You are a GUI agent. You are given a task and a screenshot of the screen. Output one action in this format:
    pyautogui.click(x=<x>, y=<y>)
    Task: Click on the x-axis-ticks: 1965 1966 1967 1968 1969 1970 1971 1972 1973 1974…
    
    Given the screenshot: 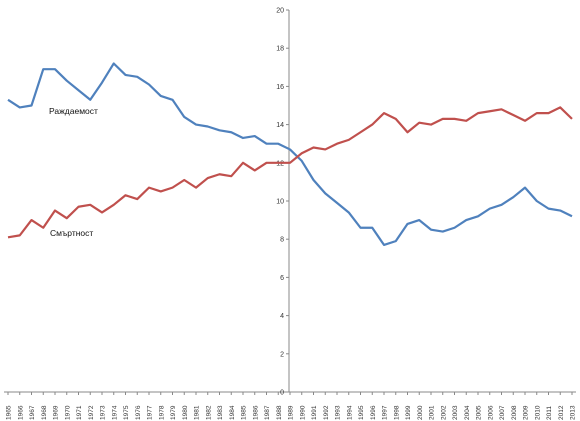 What is the action you would take?
    pyautogui.click(x=291, y=406)
    